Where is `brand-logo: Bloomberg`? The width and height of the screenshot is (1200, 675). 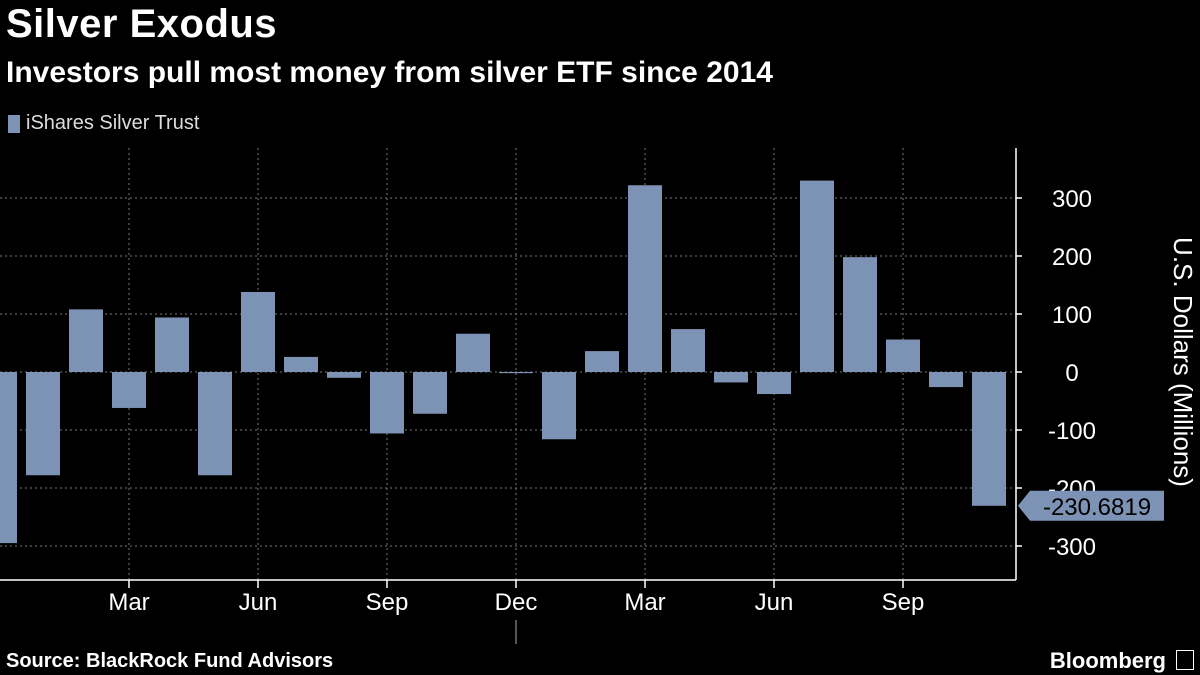 brand-logo: Bloomberg is located at coordinates (1107, 660).